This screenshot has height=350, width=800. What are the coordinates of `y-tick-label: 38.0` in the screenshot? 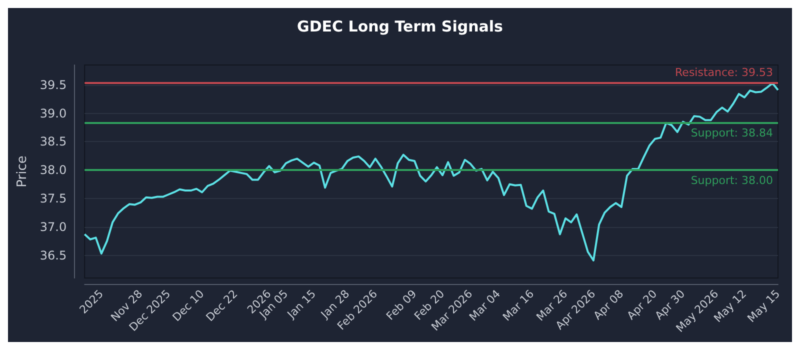 It's located at (53, 170).